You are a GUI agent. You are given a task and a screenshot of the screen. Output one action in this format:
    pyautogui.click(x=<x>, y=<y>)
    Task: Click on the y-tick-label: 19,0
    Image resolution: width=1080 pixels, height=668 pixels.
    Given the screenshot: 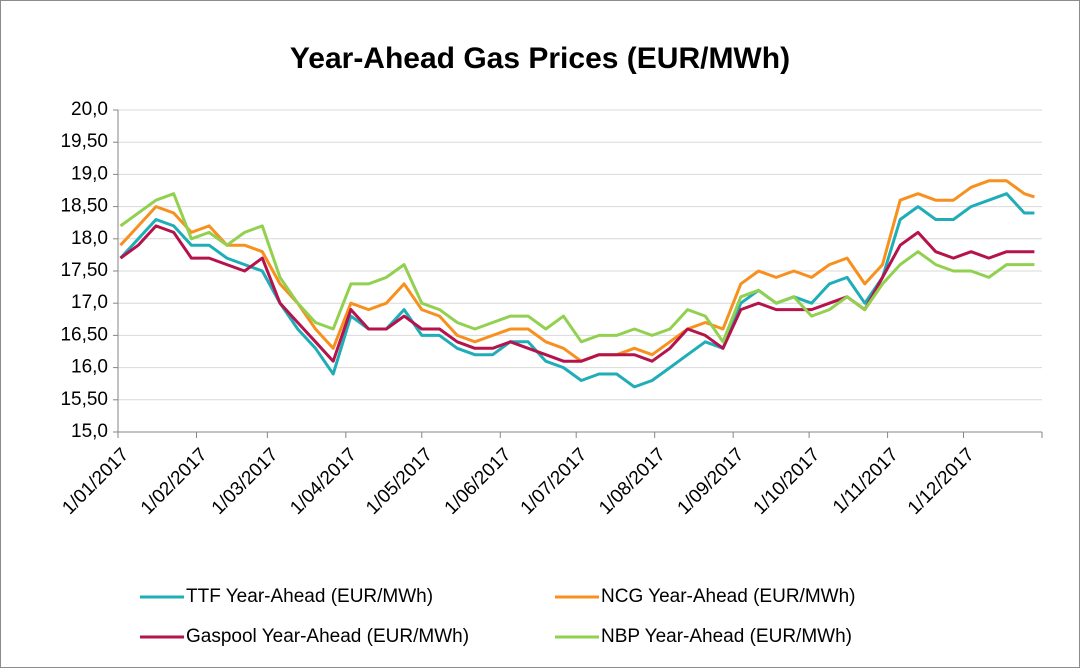 What is the action you would take?
    pyautogui.click(x=89, y=173)
    